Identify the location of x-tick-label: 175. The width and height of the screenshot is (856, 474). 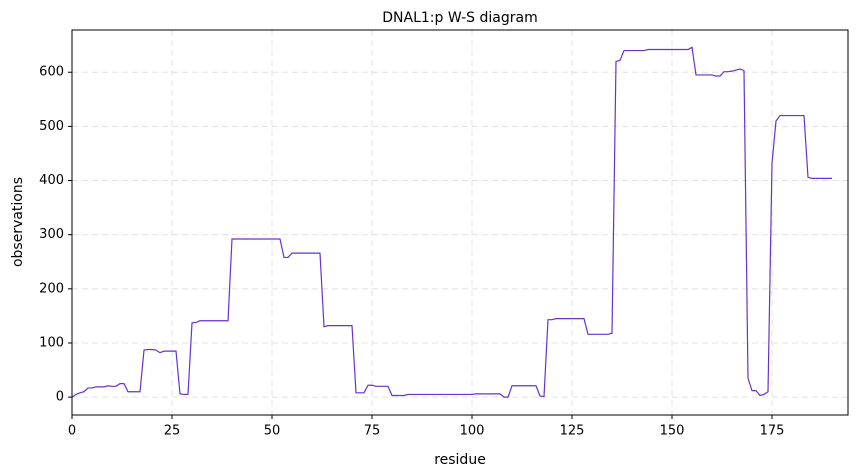
(772, 431).